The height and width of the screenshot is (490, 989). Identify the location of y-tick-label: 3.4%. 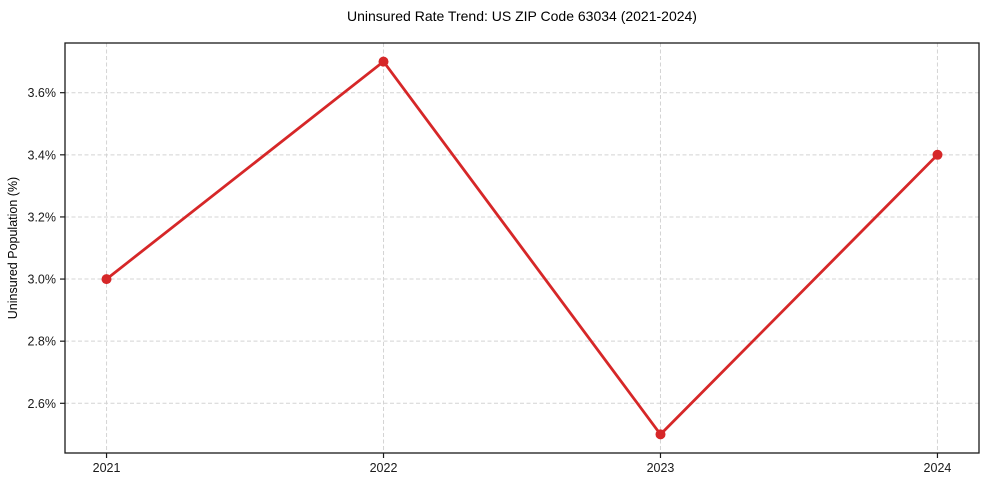
(42, 155).